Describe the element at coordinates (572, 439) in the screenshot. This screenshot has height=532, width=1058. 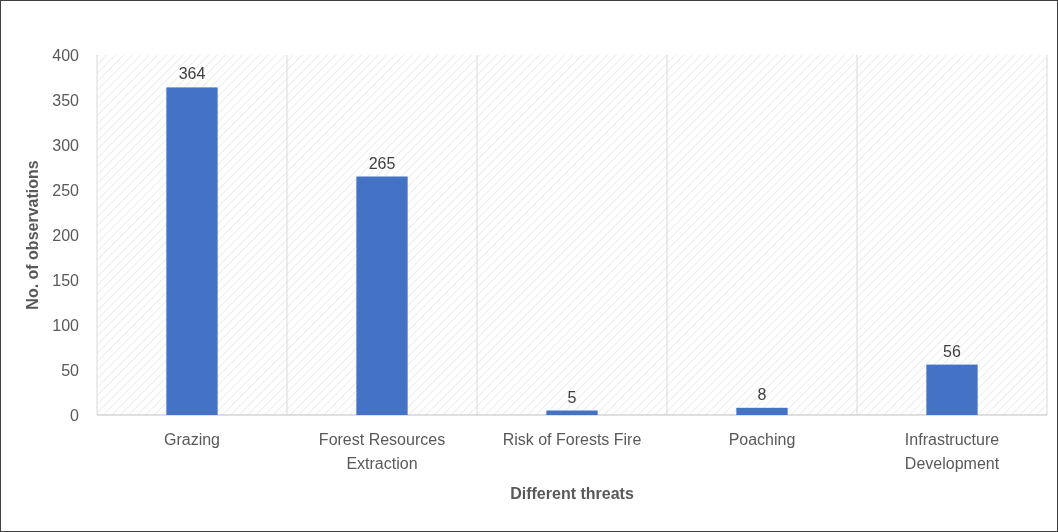
I see `x-tick-label: Risk of Forests Fire` at that location.